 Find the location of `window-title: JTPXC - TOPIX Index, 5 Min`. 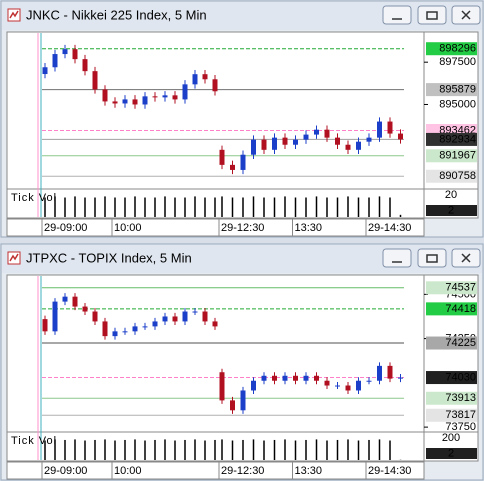

window-title: JTPXC - TOPIX Index, 5 Min is located at coordinates (109, 257).